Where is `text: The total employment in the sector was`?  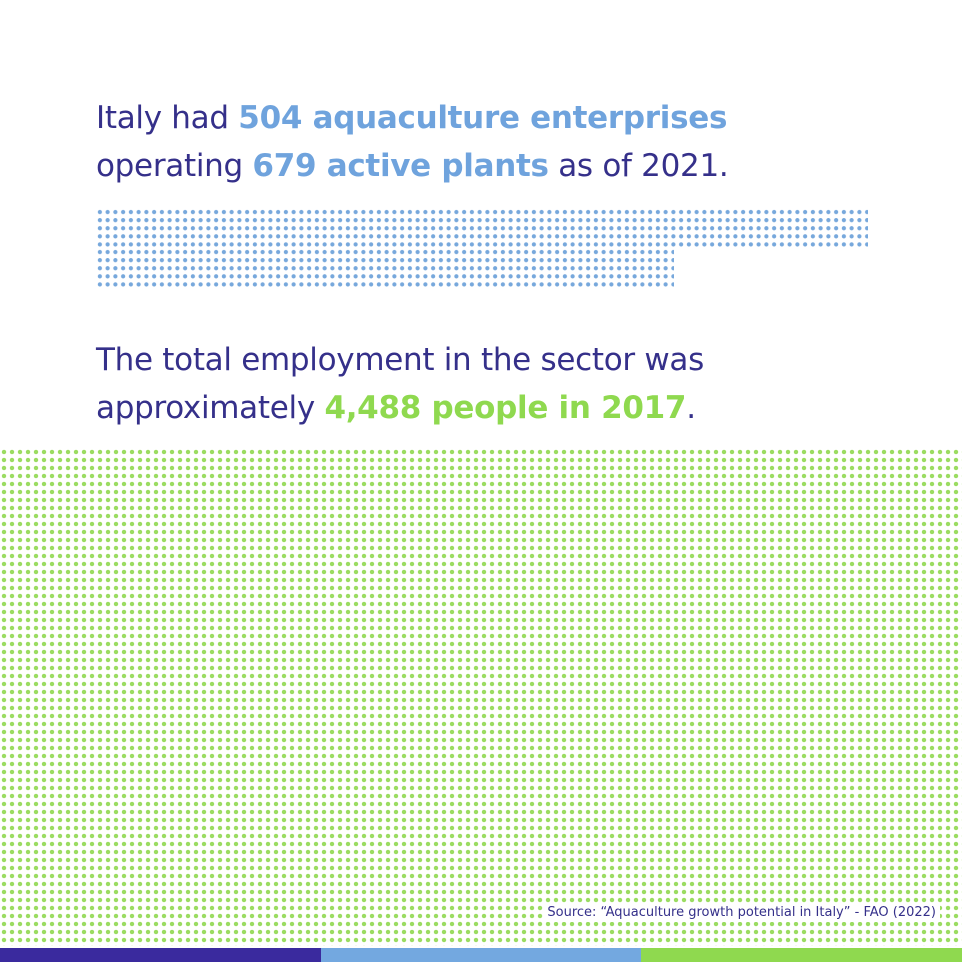
text: The total employment in the sector was is located at coordinates (400, 360).